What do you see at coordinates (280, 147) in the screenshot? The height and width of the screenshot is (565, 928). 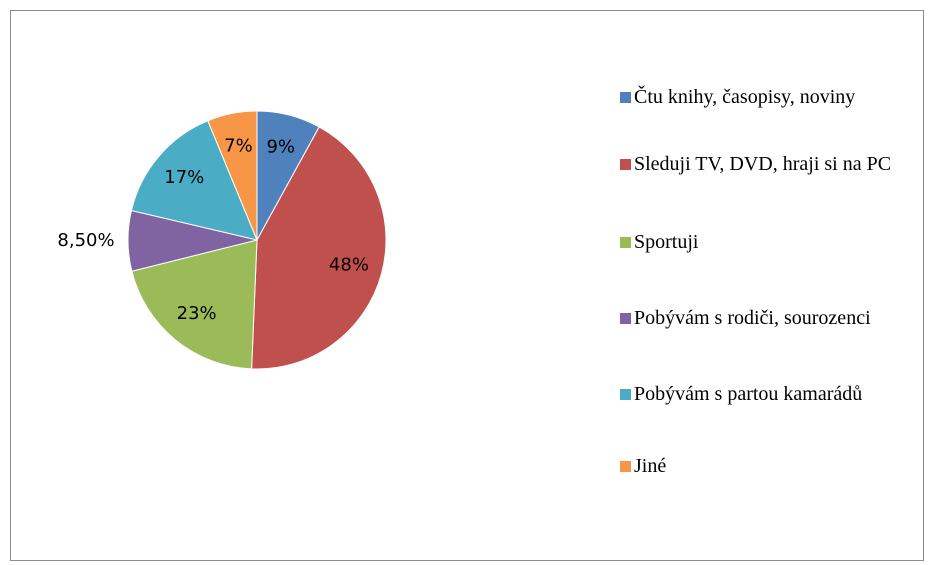 I see `data-label: 9%` at bounding box center [280, 147].